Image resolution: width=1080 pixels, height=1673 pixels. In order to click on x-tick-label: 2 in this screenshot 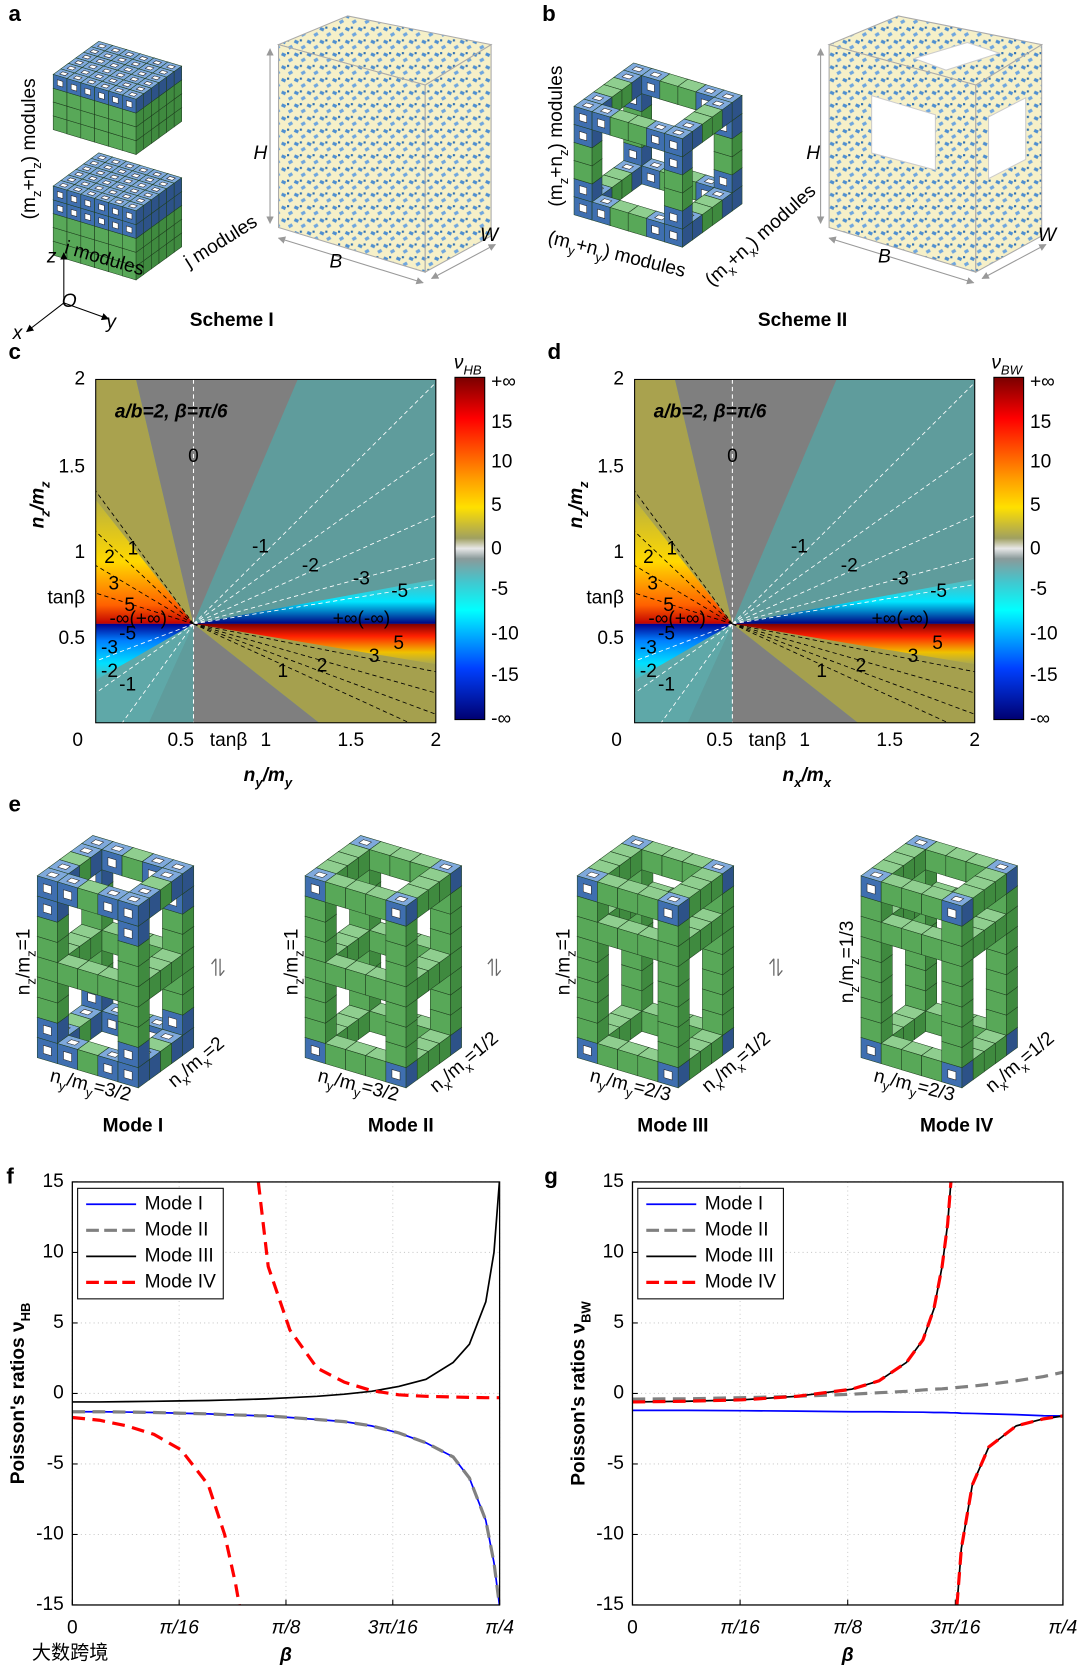, I will do `click(436, 740)`.